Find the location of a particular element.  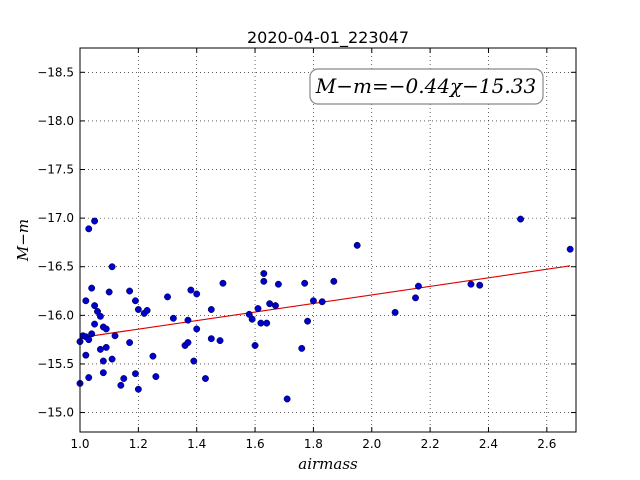

y-tick-label: −15.5 is located at coordinates (55, 364).